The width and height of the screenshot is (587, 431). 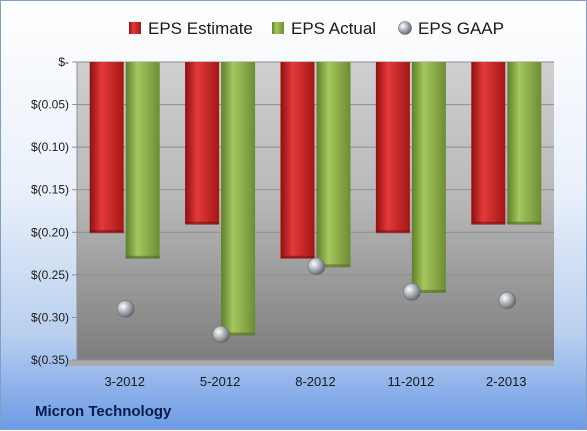 I want to click on legend-label: EPS Estimate, so click(x=200, y=28).